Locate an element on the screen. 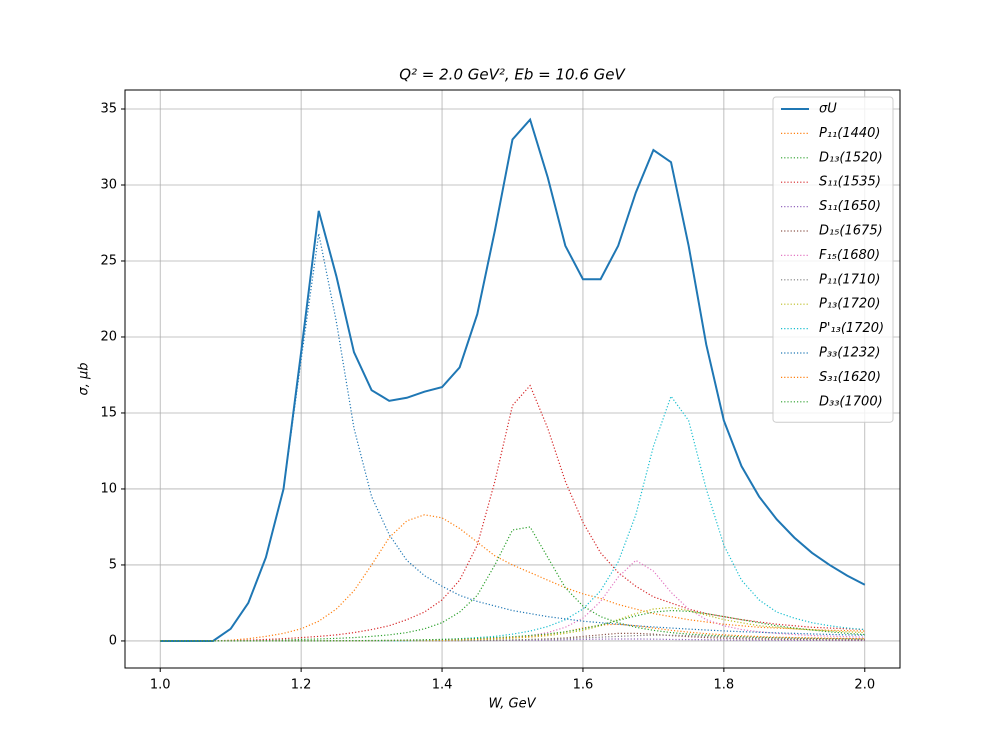  legend-label: S₃₁(1620) is located at coordinates (850, 377).